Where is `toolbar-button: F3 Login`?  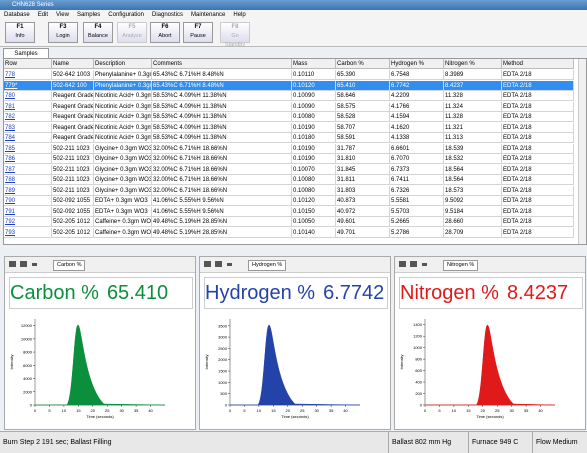 toolbar-button: F3 Login is located at coordinates (63, 32).